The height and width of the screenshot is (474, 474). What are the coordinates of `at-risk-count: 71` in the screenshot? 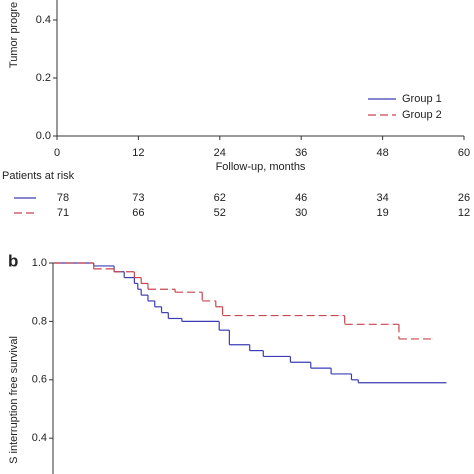 It's located at (63, 213).